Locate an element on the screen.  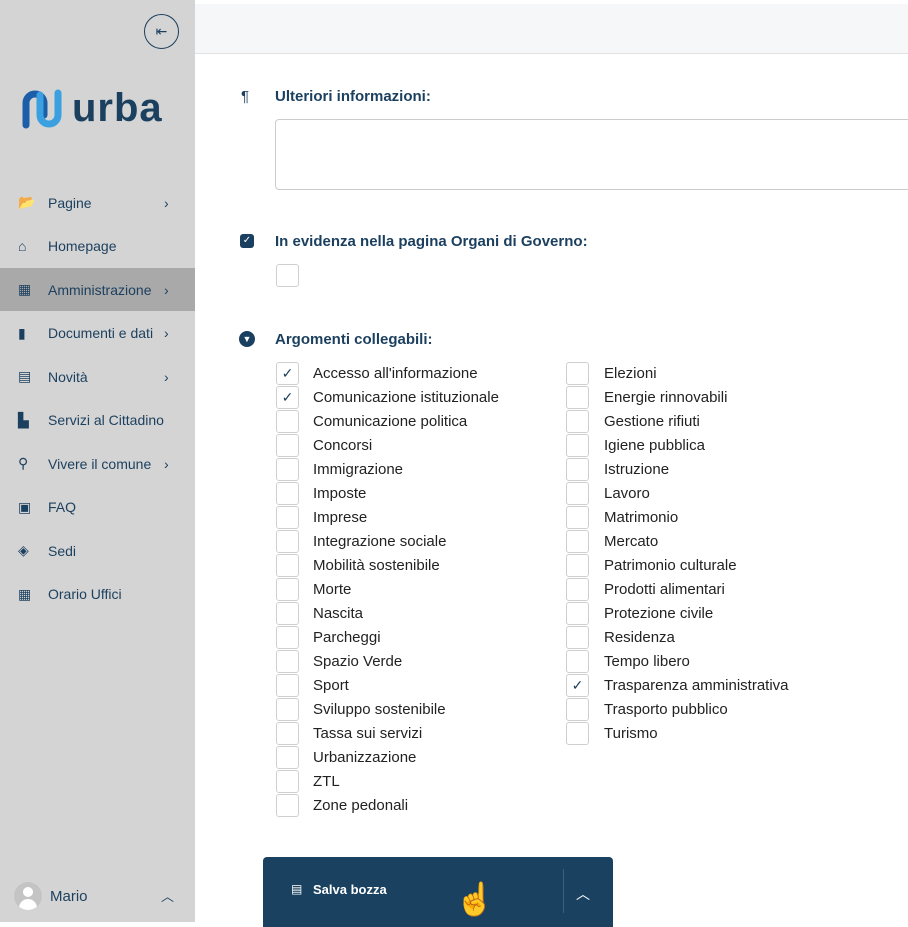
topic-label: Comunicazione istituzionale is located at coordinates (406, 397).